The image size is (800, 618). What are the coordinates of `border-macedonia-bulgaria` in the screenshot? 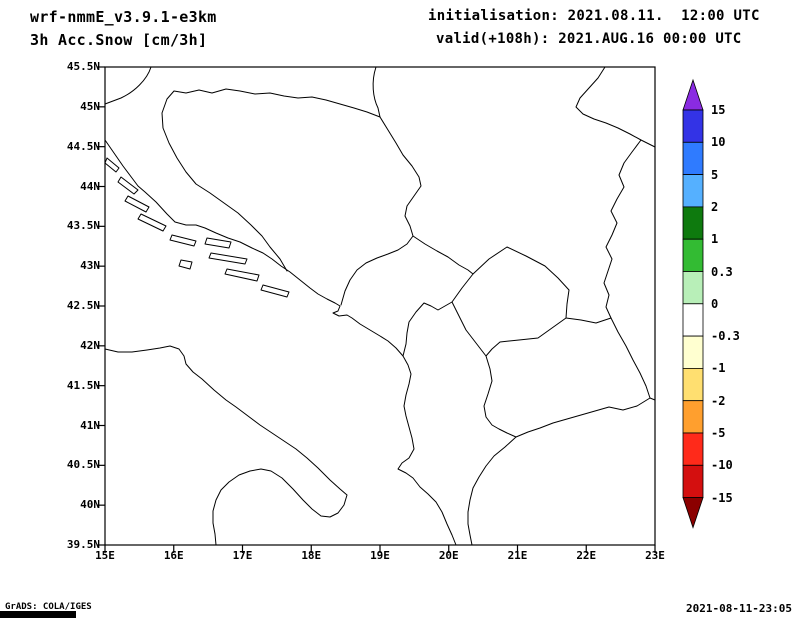 It's located at (633, 359).